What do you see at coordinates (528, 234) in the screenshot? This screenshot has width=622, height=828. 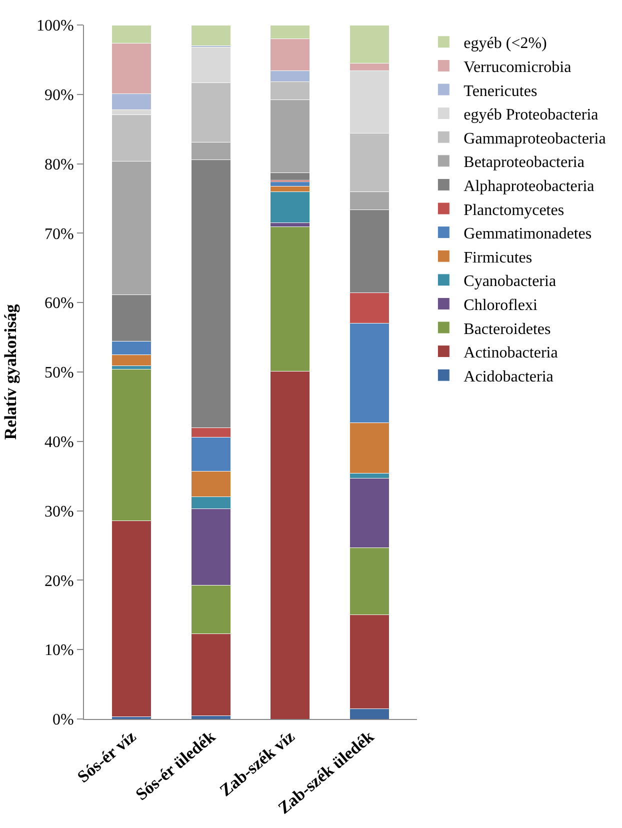 I see `legend-label: Gemmatimonadetes` at bounding box center [528, 234].